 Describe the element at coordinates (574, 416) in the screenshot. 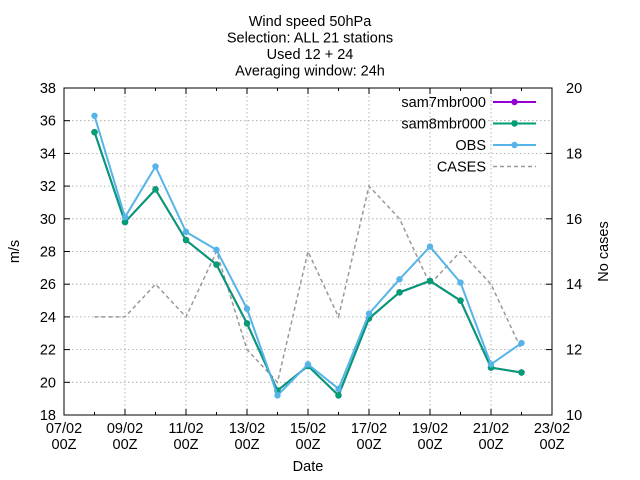

I see `y2-tick-label: 10` at that location.